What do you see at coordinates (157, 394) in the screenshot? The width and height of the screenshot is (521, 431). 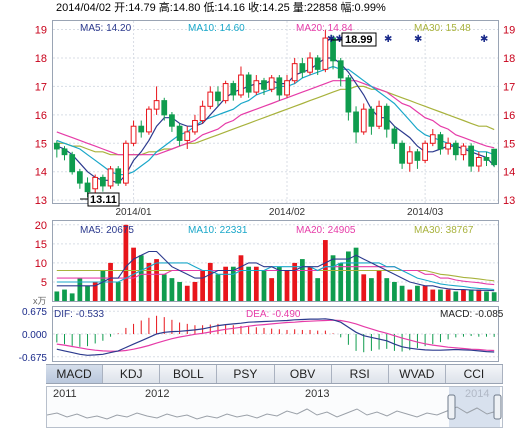 I see `nav-year-2012: 2012` at bounding box center [157, 394].